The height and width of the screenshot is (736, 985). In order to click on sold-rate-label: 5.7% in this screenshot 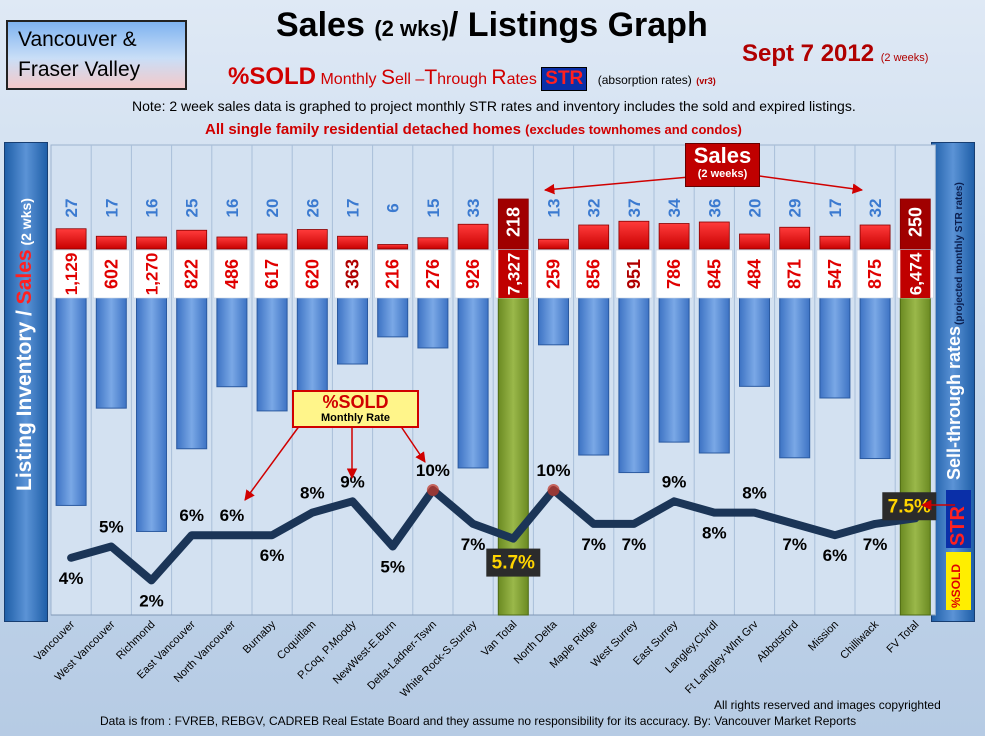, I will do `click(513, 563)`.